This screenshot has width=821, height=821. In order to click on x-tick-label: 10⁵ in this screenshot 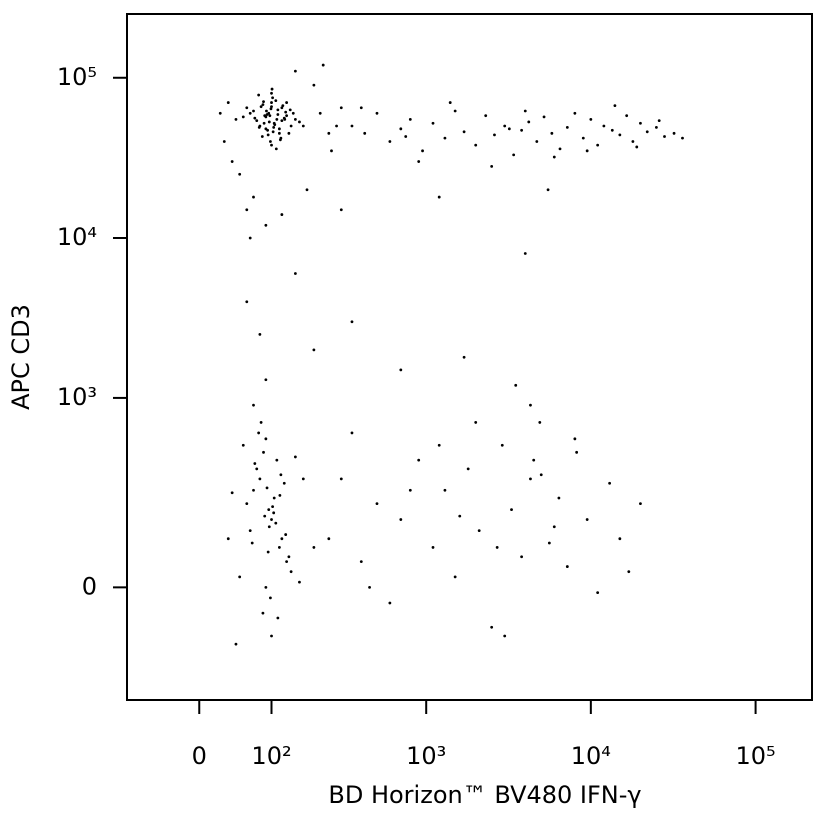, I will do `click(755, 756)`.